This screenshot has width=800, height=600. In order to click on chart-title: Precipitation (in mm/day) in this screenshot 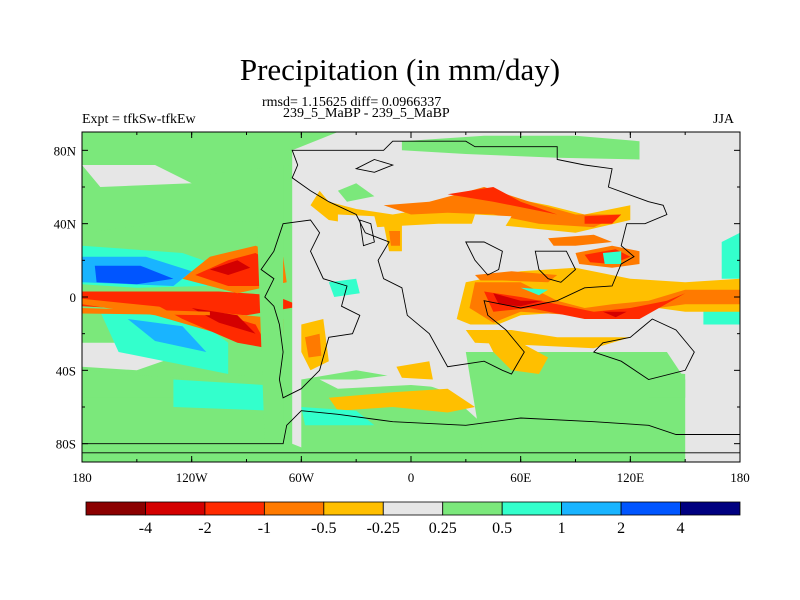, I will do `click(400, 69)`.